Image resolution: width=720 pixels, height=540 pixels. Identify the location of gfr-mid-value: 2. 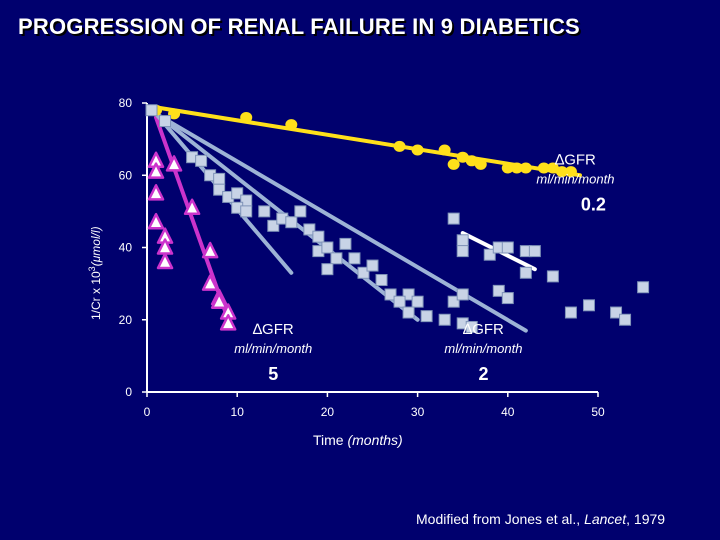
(483, 374).